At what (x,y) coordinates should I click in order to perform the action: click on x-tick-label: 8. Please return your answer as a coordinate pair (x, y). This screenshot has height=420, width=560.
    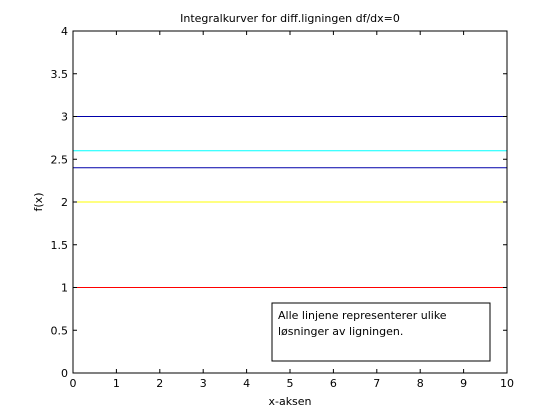
    Looking at the image, I should click on (420, 383).